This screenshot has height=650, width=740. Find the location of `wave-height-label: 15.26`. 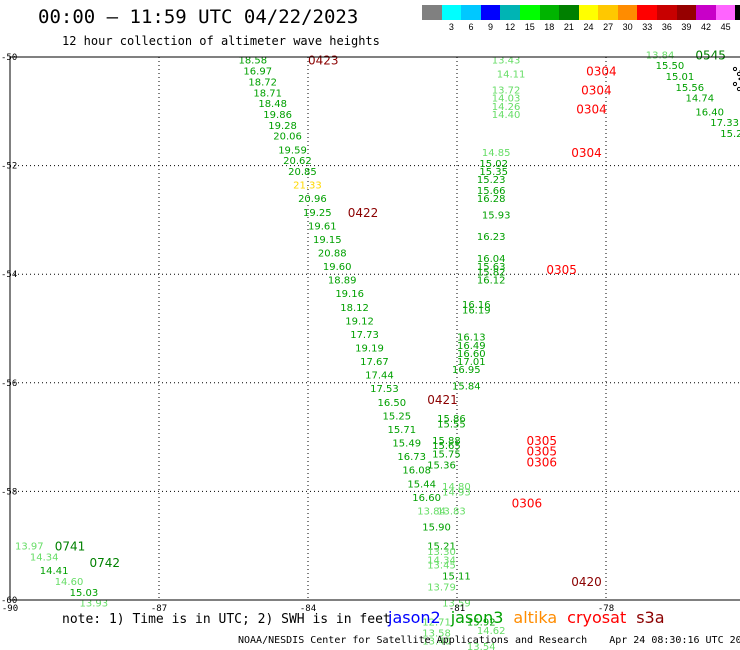

wave-height-label: 15.26 is located at coordinates (730, 134).